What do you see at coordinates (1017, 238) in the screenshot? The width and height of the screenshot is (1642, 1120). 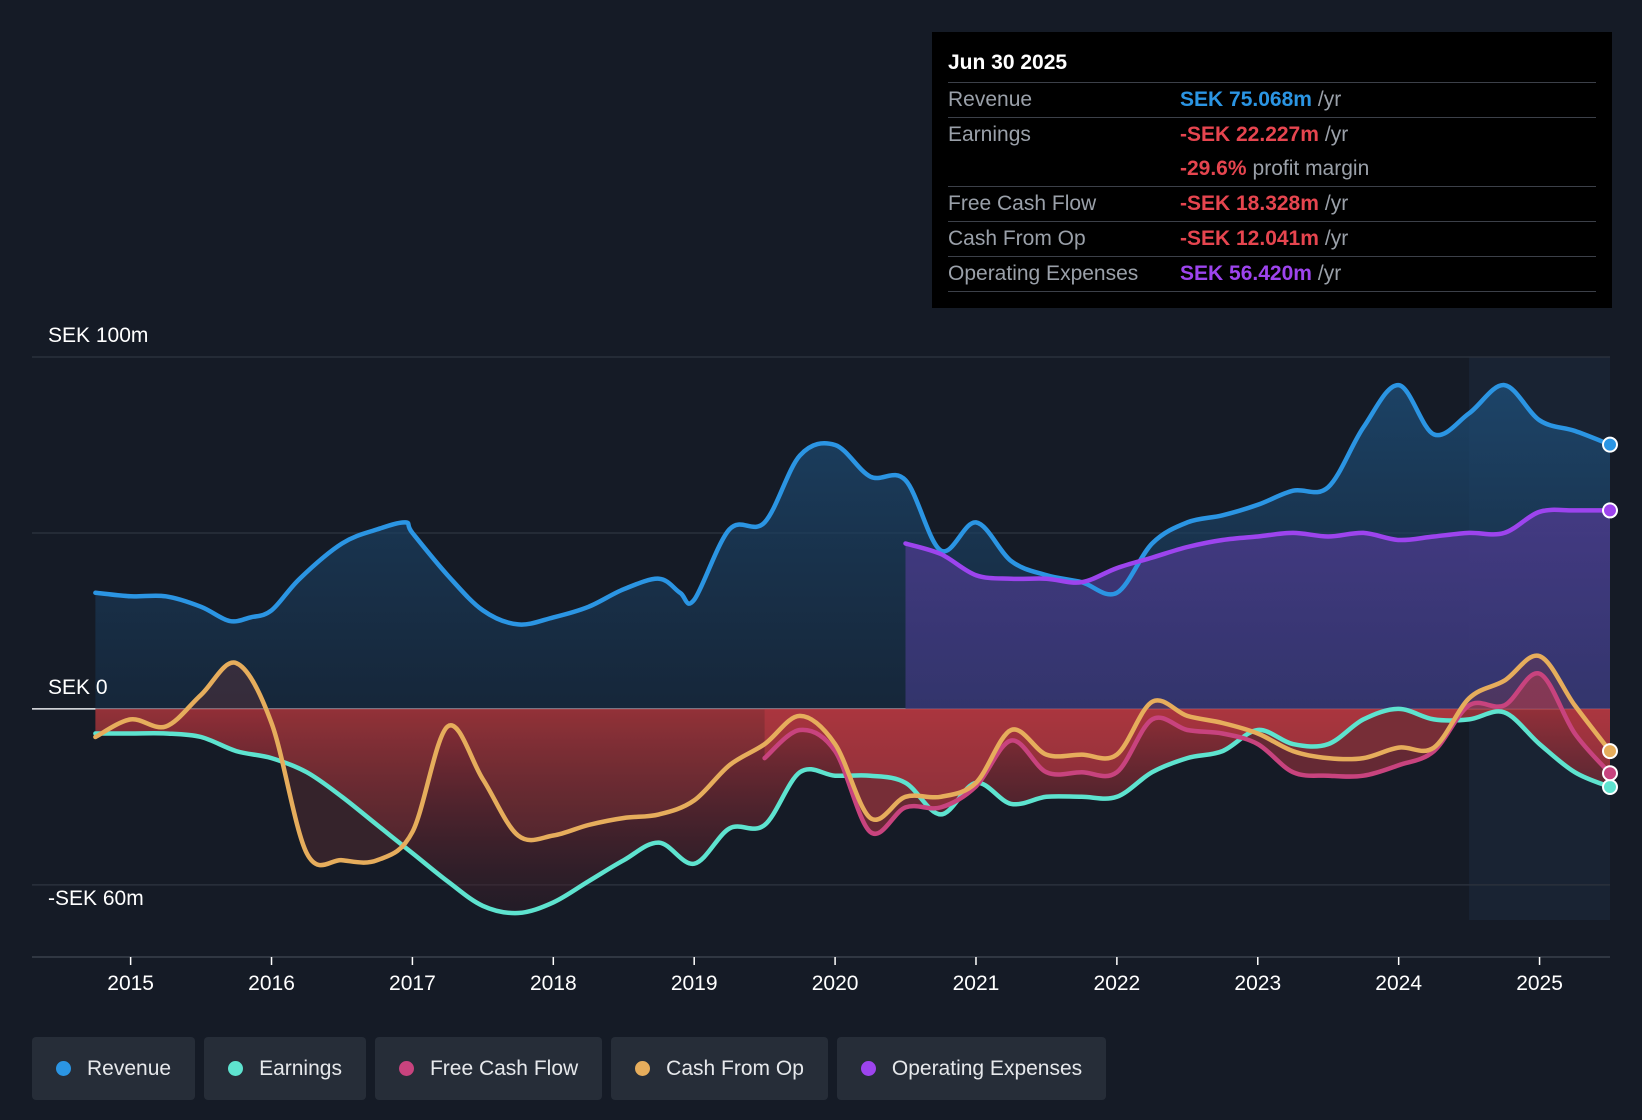 I see `tooltip-row-label: Cash From Op` at bounding box center [1017, 238].